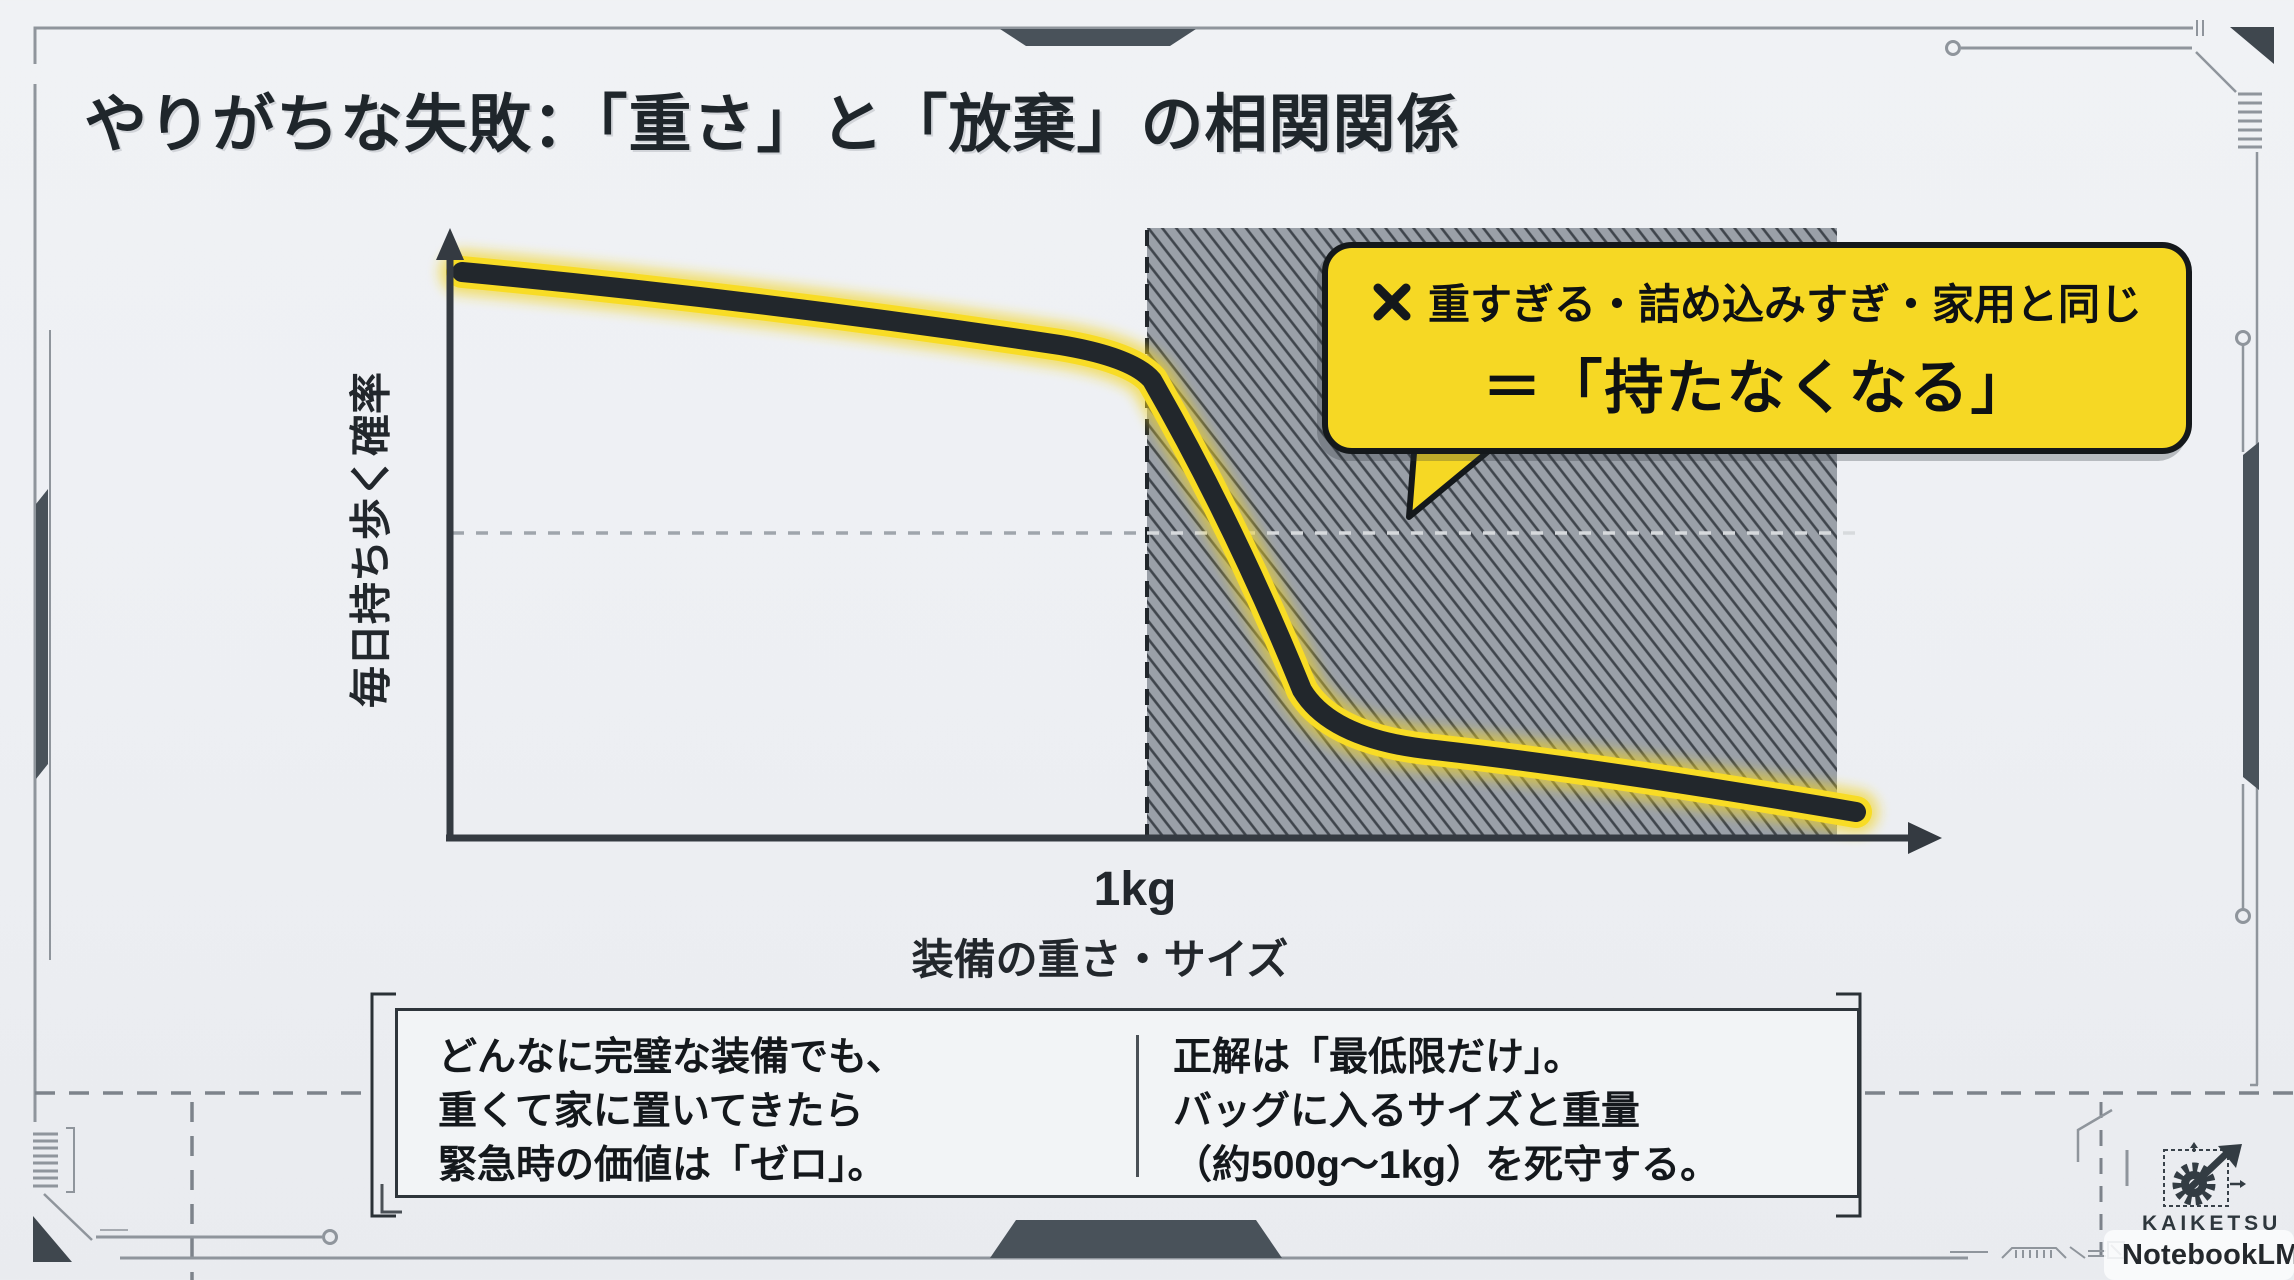  What do you see at coordinates (1925, 838) in the screenshot?
I see `x-axis-arrowhead` at bounding box center [1925, 838].